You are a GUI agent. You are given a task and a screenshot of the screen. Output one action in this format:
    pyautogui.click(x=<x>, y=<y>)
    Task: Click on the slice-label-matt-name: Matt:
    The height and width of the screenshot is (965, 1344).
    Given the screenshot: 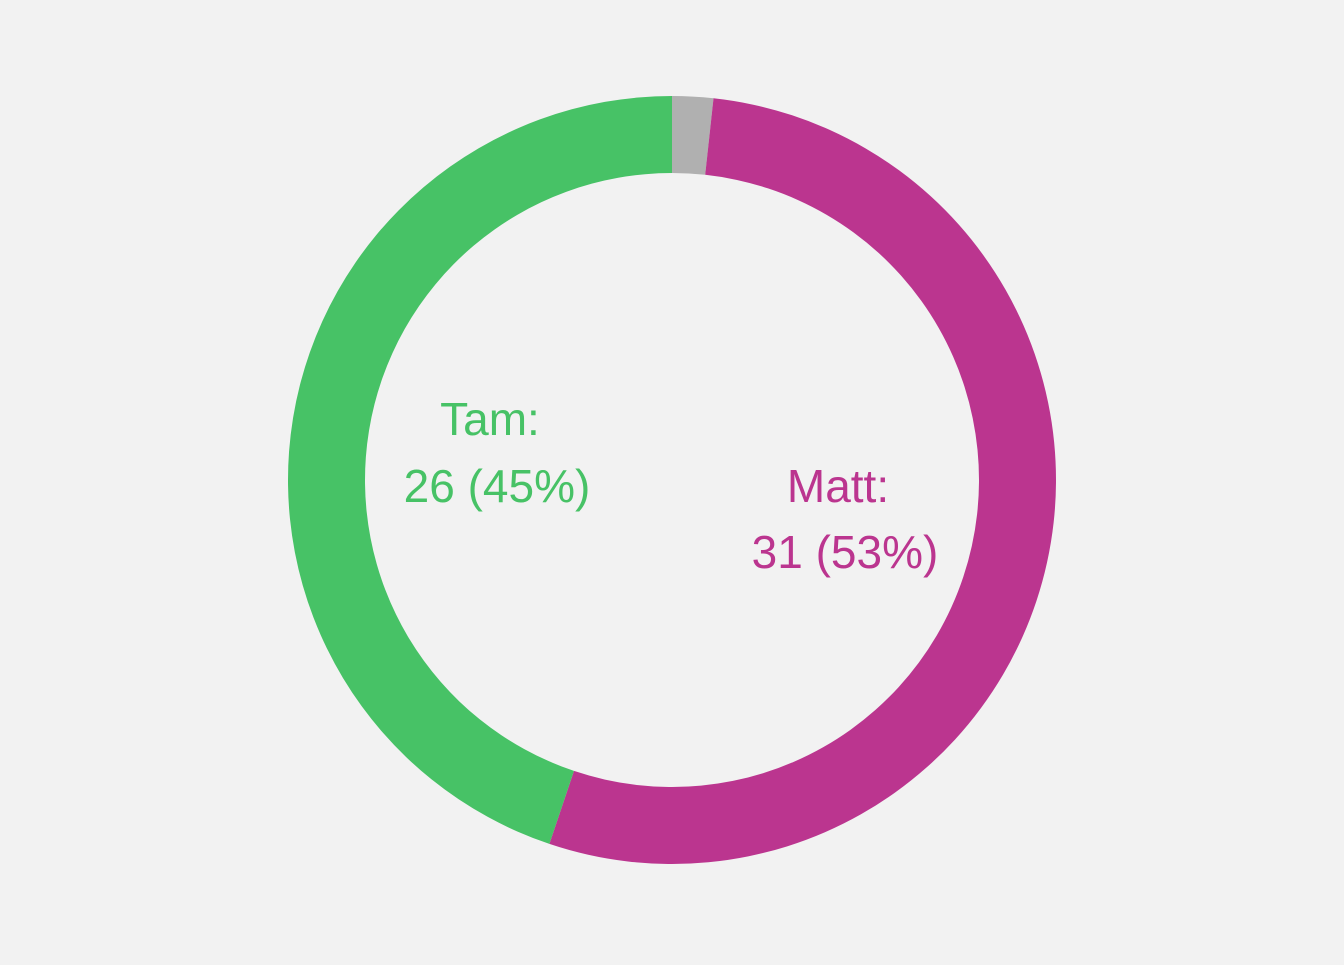 What is the action you would take?
    pyautogui.click(x=838, y=486)
    